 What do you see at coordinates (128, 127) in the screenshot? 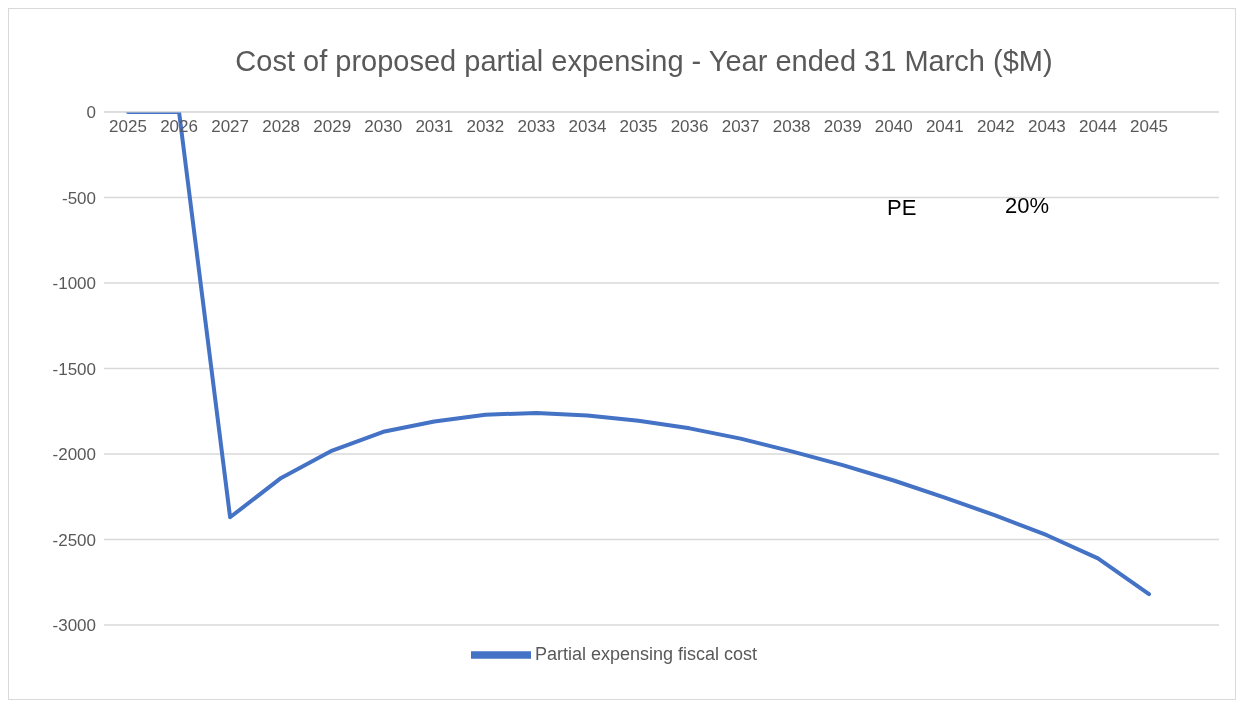
I see `x-tick-label: 2025` at bounding box center [128, 127].